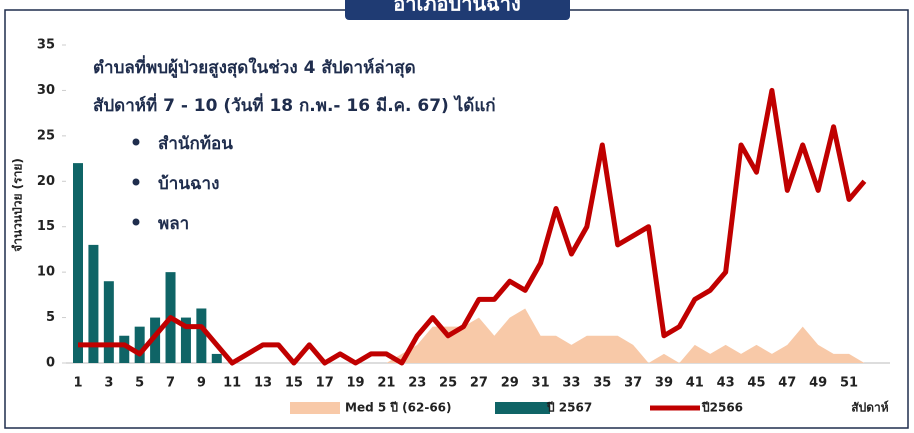  What do you see at coordinates (108, 383) in the screenshot?
I see `x-tick-label: 3` at bounding box center [108, 383].